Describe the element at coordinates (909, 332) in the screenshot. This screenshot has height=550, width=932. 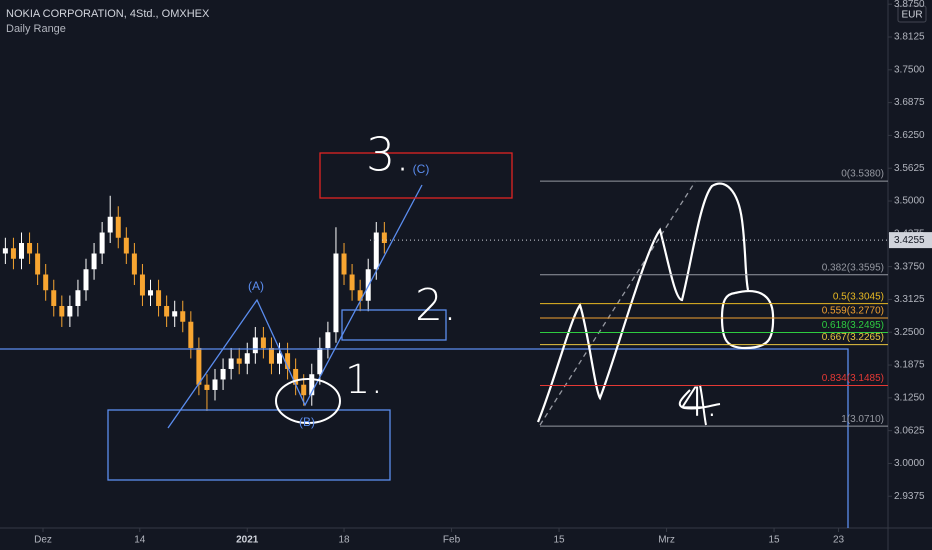
I see `y-tick-label: 3.2500` at that location.